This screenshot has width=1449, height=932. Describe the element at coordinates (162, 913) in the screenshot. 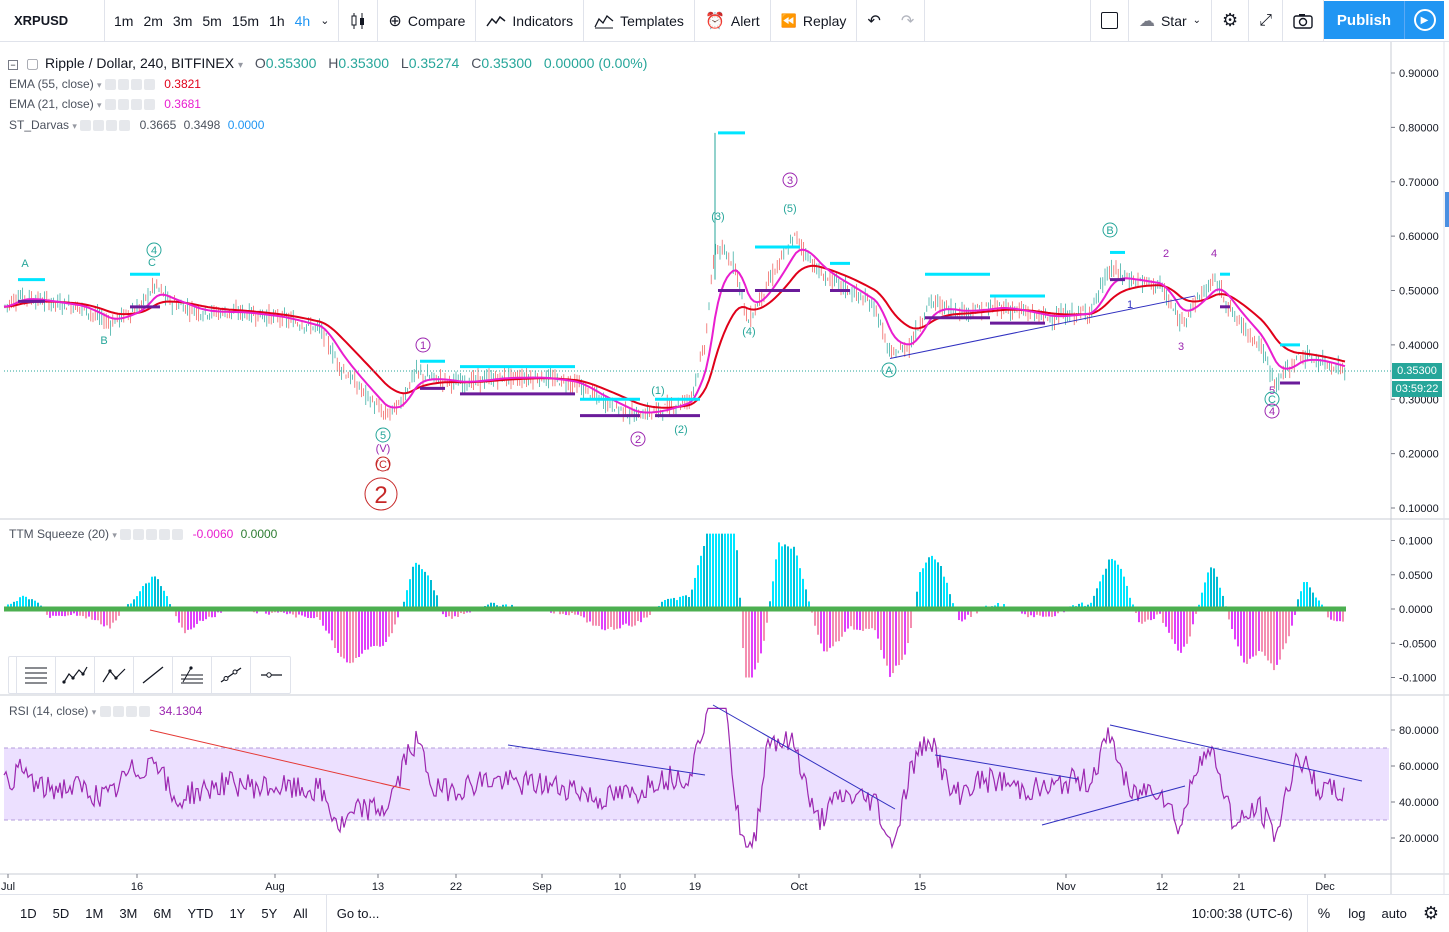

I see `range-6m: 6M` at that location.